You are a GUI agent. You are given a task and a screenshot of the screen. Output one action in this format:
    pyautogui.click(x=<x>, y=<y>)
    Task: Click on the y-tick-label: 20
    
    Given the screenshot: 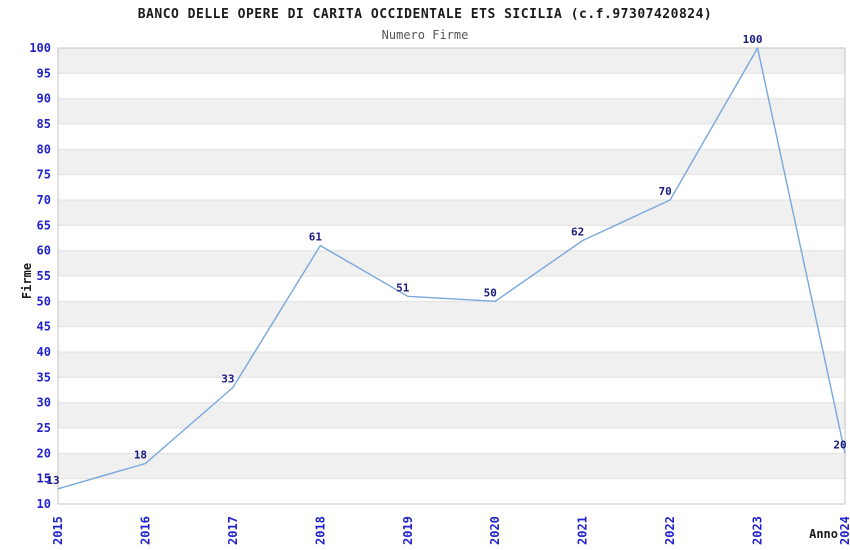 What is the action you would take?
    pyautogui.click(x=44, y=453)
    